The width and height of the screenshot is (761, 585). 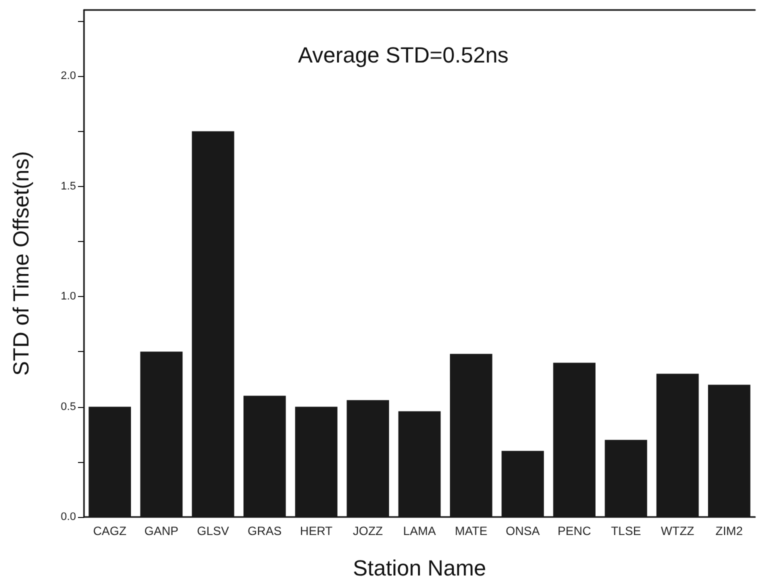 What do you see at coordinates (575, 531) in the screenshot?
I see `x-tick-label: PENC` at bounding box center [575, 531].